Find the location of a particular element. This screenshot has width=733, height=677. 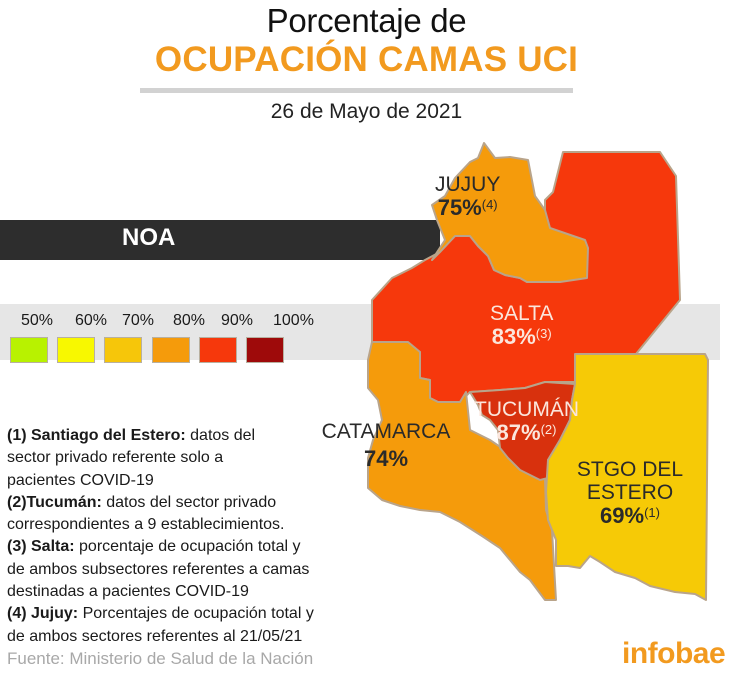

province-name-2: ESTERO is located at coordinates (630, 493).